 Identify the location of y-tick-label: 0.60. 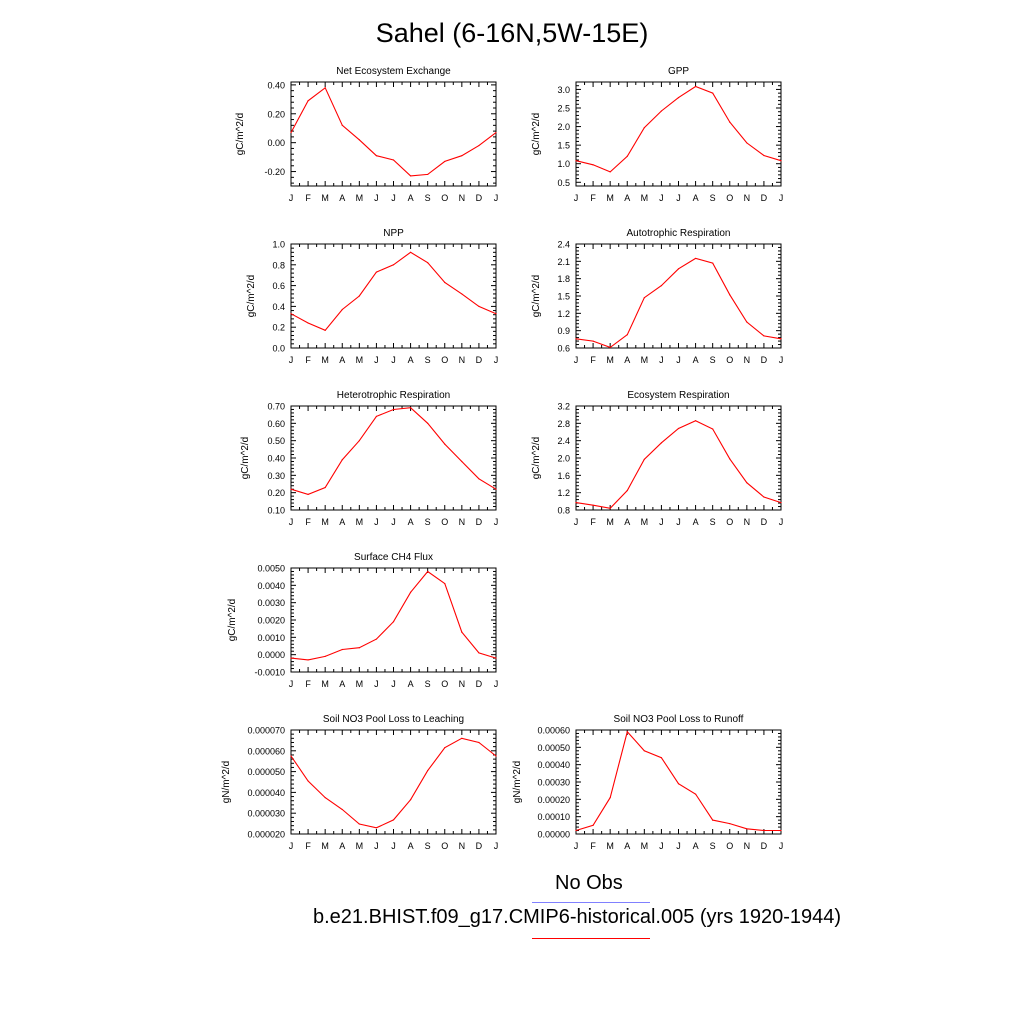
(276, 424).